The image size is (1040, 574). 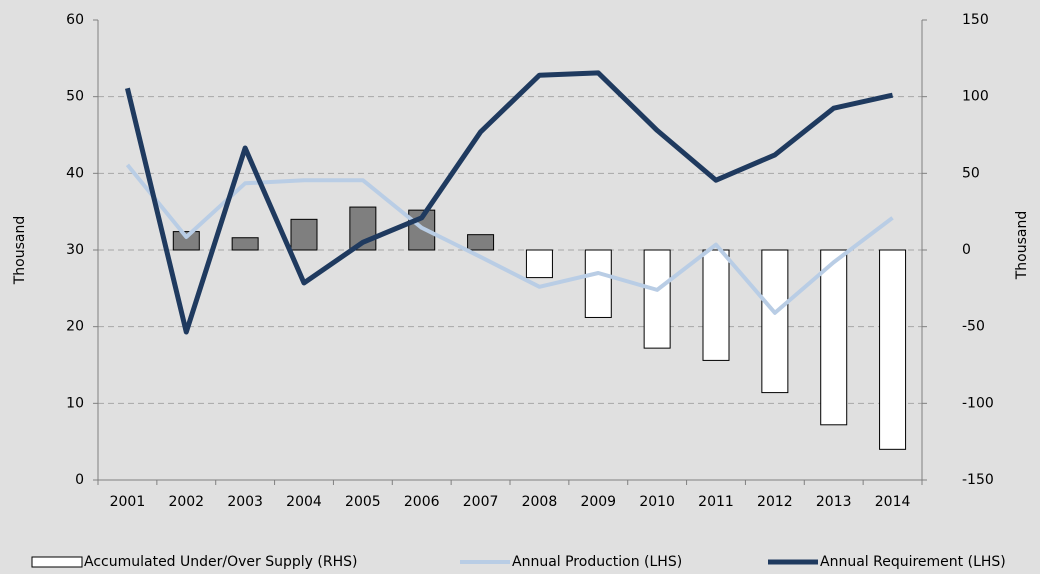 I want to click on y2-tick-label: 50, so click(x=971, y=173).